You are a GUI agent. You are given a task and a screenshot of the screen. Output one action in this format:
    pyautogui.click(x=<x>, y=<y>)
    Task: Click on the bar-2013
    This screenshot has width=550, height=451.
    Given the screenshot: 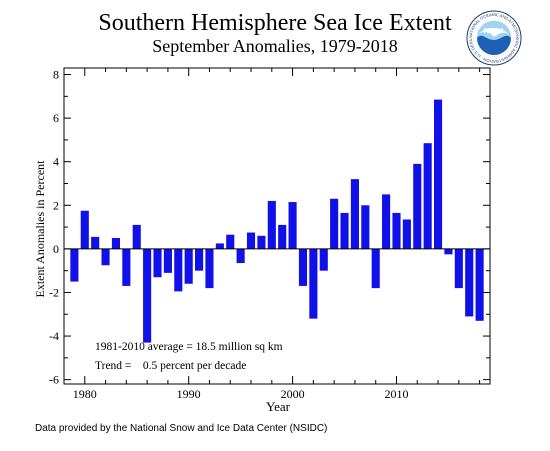 What is the action you would take?
    pyautogui.click(x=427, y=196)
    